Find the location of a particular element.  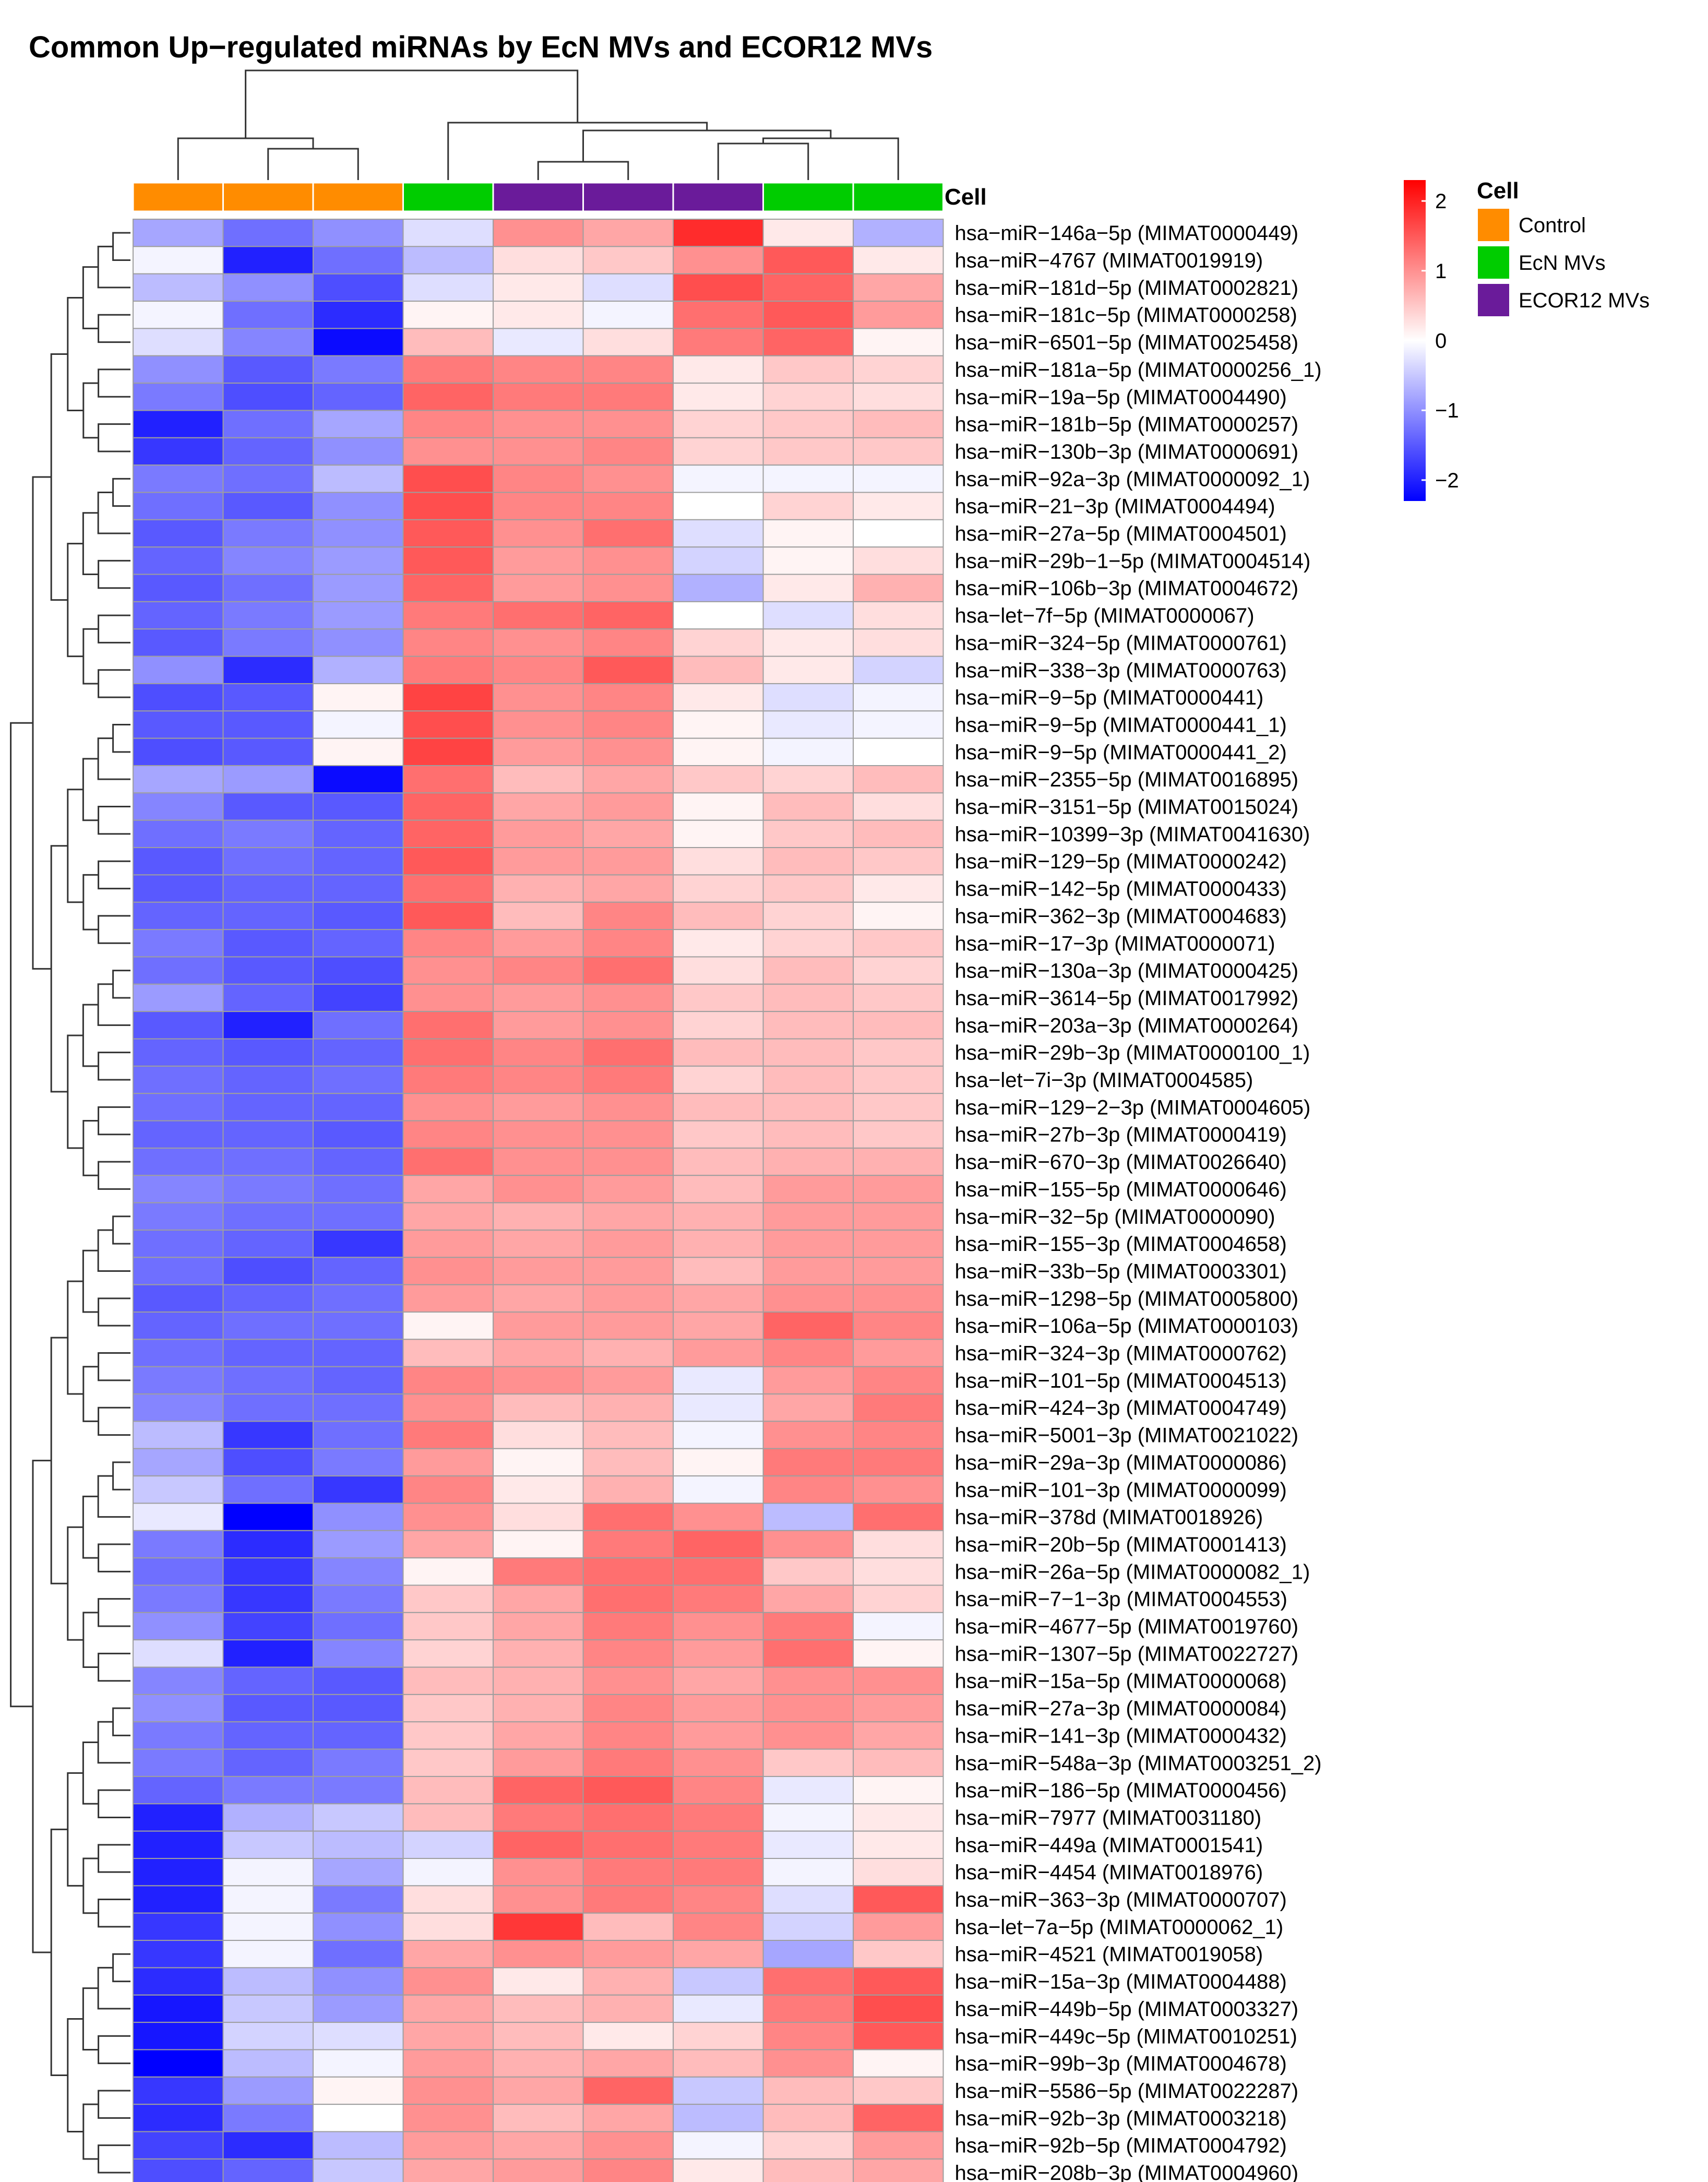

cell-annotation-bar is located at coordinates (538, 197).